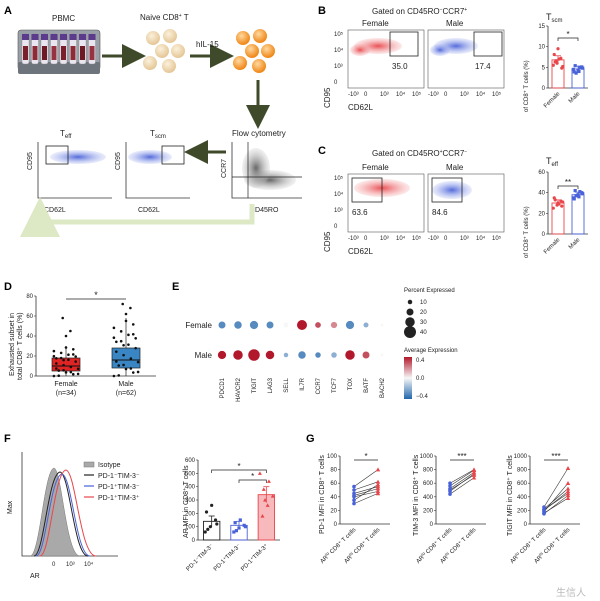 The width and height of the screenshot is (600, 601). Describe the element at coordinates (415, 318) in the screenshot. I see `e-size-legend: 10 20 30 40` at that location.